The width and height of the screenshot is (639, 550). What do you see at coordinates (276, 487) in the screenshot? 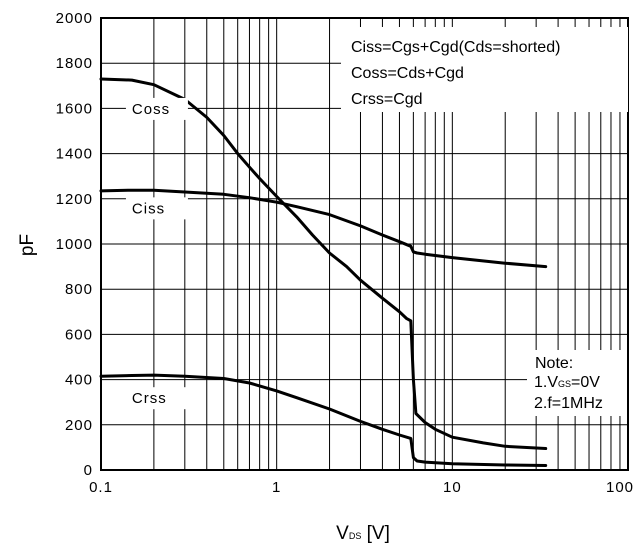
I see `x-tick-label: 1` at bounding box center [276, 487].